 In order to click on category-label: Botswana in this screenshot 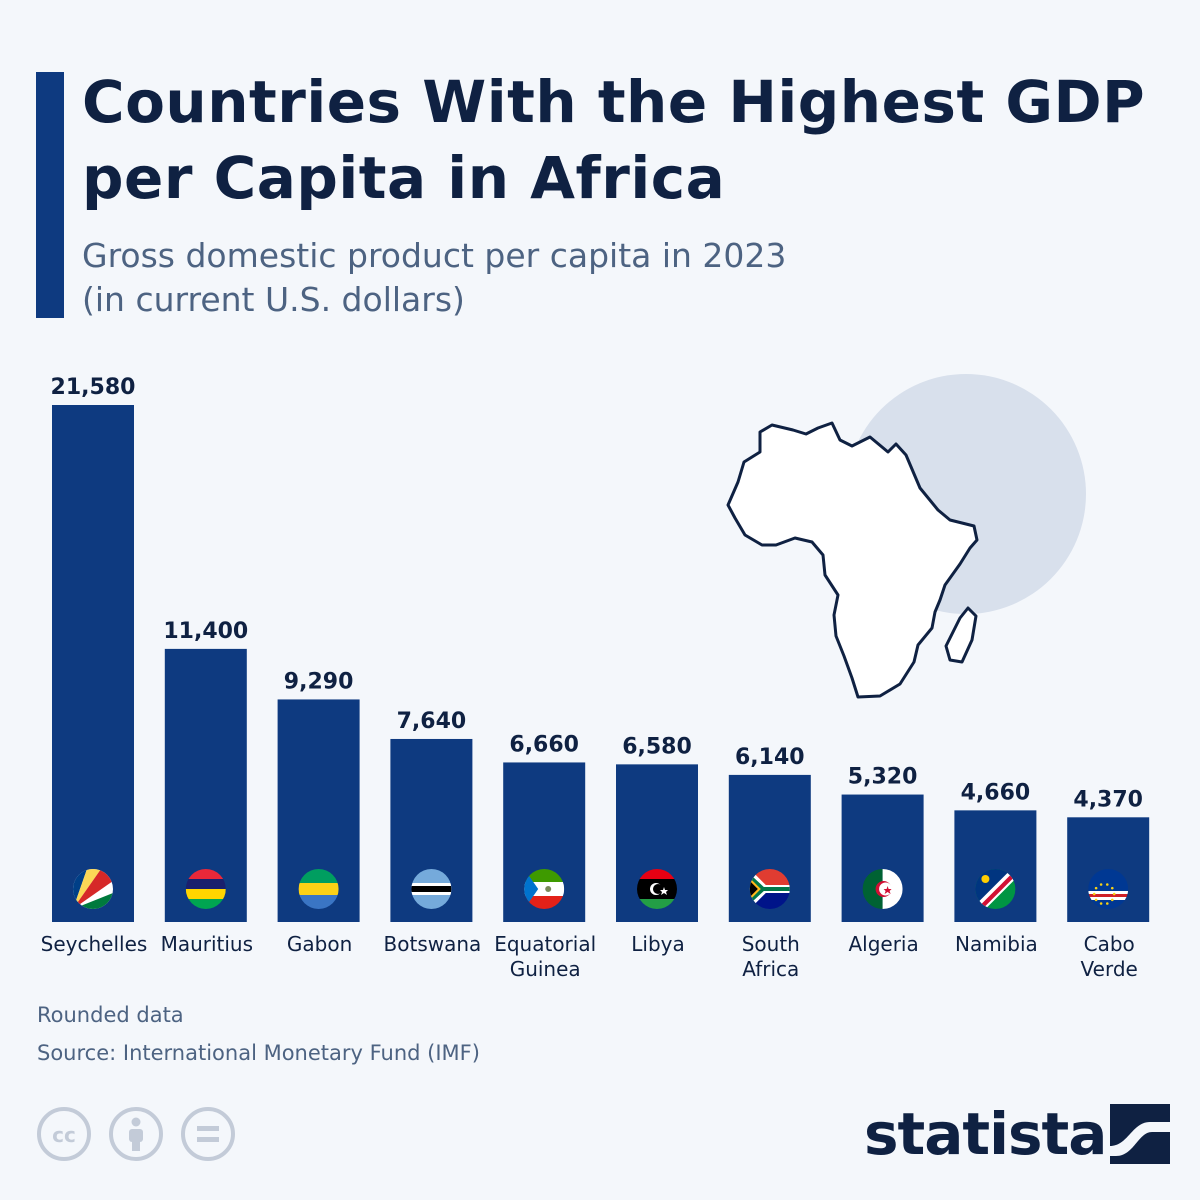, I will do `click(433, 944)`.